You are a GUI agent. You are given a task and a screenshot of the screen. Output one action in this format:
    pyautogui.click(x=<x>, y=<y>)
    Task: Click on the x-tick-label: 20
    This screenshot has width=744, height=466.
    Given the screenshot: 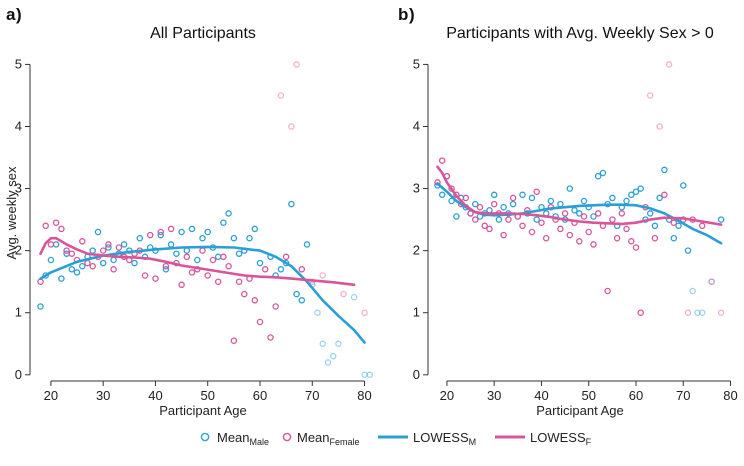 What is the action you would take?
    pyautogui.click(x=447, y=395)
    